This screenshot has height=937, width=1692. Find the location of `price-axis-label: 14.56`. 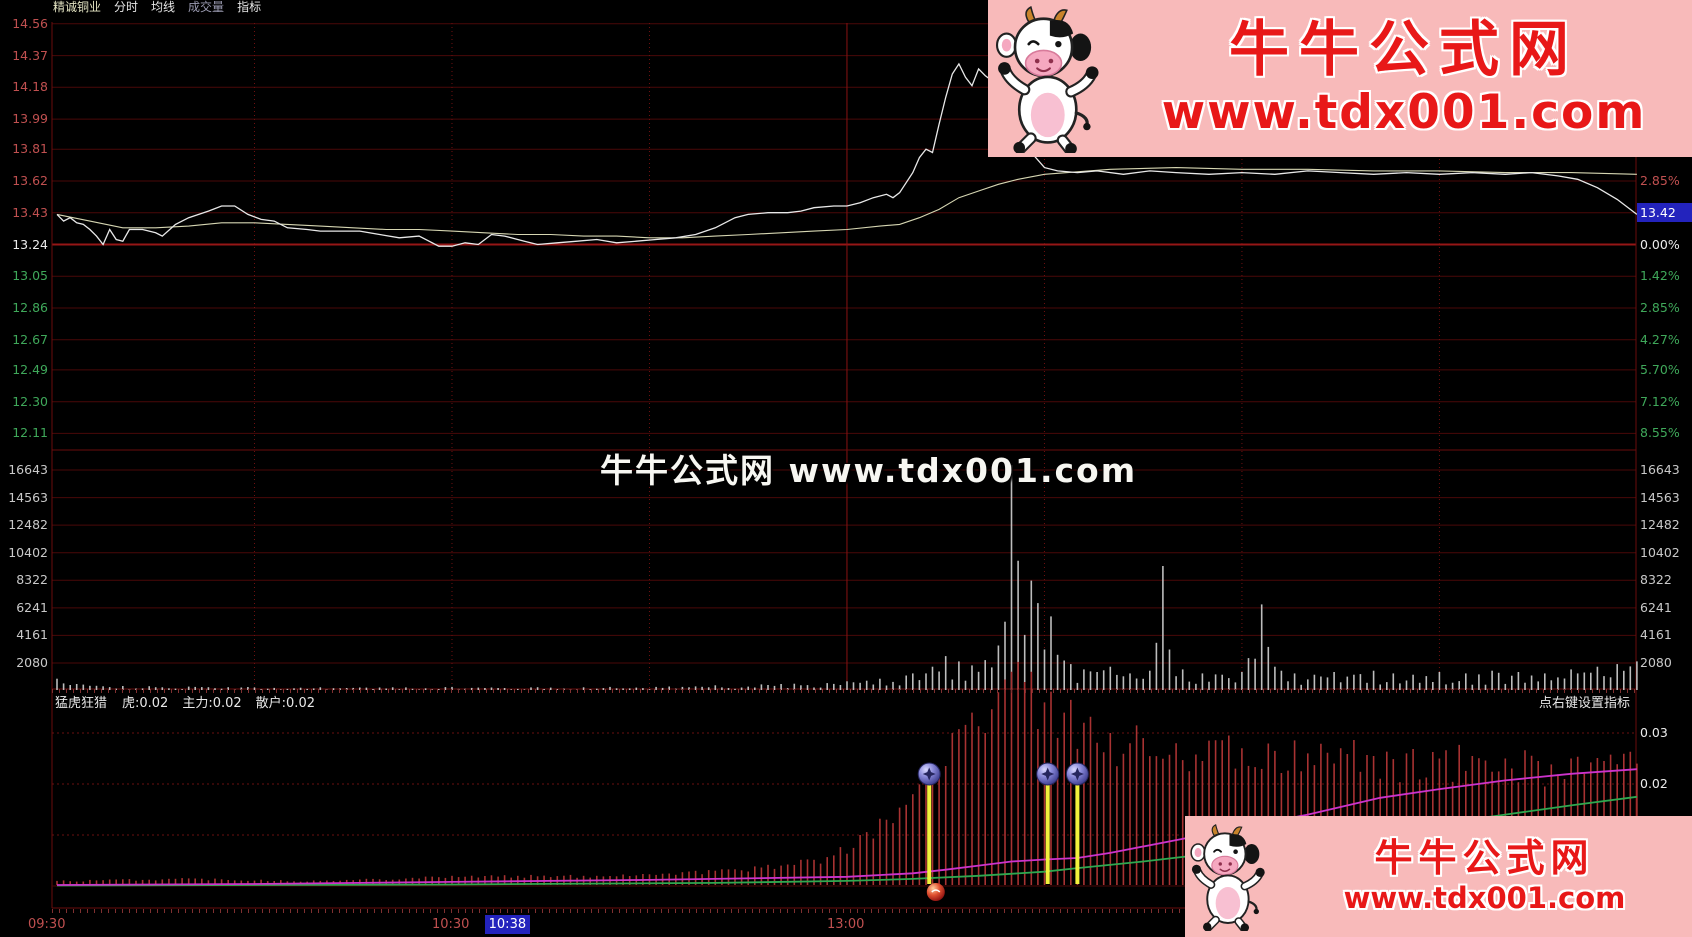

price-axis-label: 14.56 is located at coordinates (30, 23).